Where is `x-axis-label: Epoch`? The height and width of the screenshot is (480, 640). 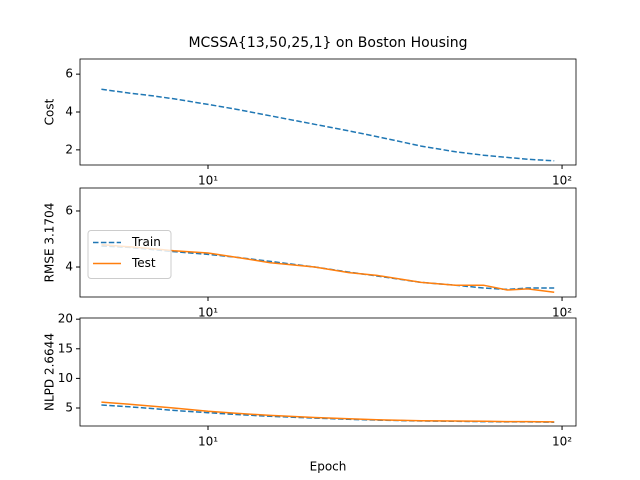 x-axis-label: Epoch is located at coordinates (328, 467).